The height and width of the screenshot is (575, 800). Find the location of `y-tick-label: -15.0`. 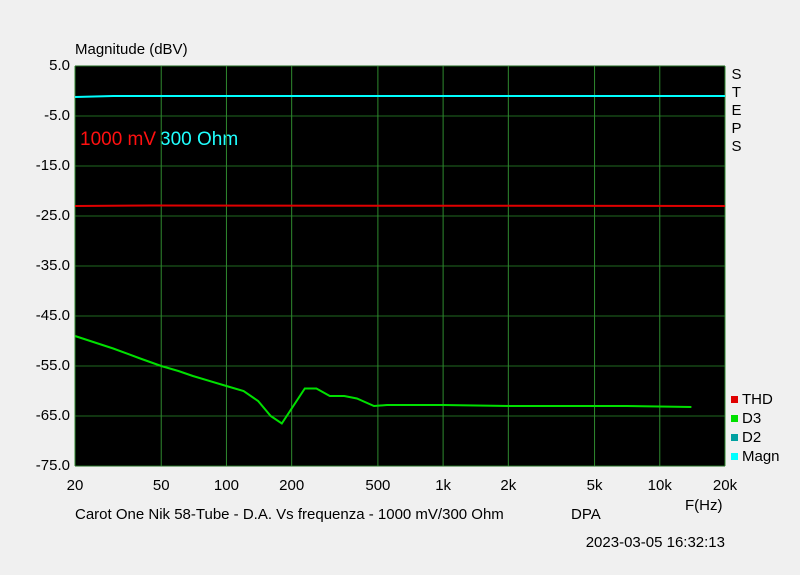

y-tick-label: -15.0 is located at coordinates (53, 165).